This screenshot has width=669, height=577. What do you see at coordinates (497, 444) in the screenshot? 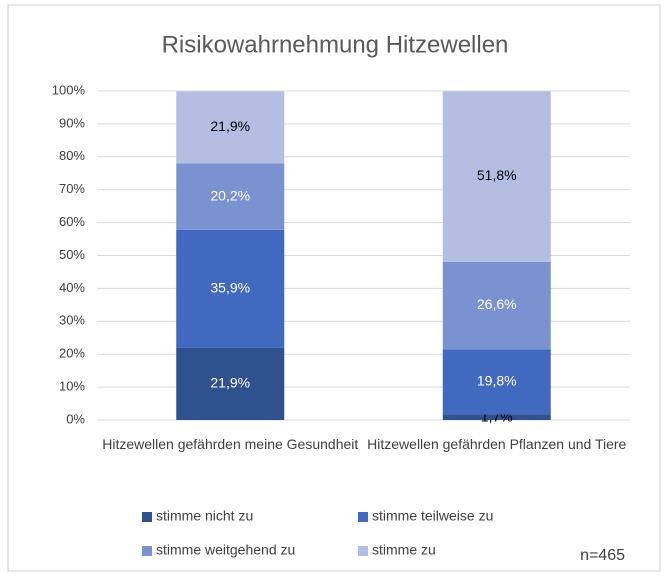
I see `x-tick-label: Hitzewellen gefährden Pflanzen und Tiere` at bounding box center [497, 444].